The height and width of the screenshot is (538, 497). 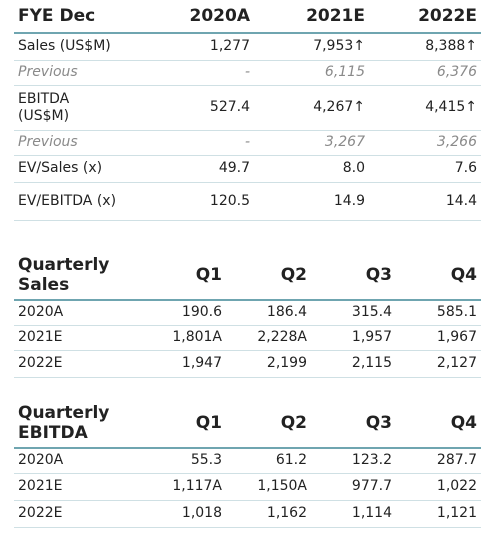 I want to click on cell-value: 2,199, so click(x=268, y=364).